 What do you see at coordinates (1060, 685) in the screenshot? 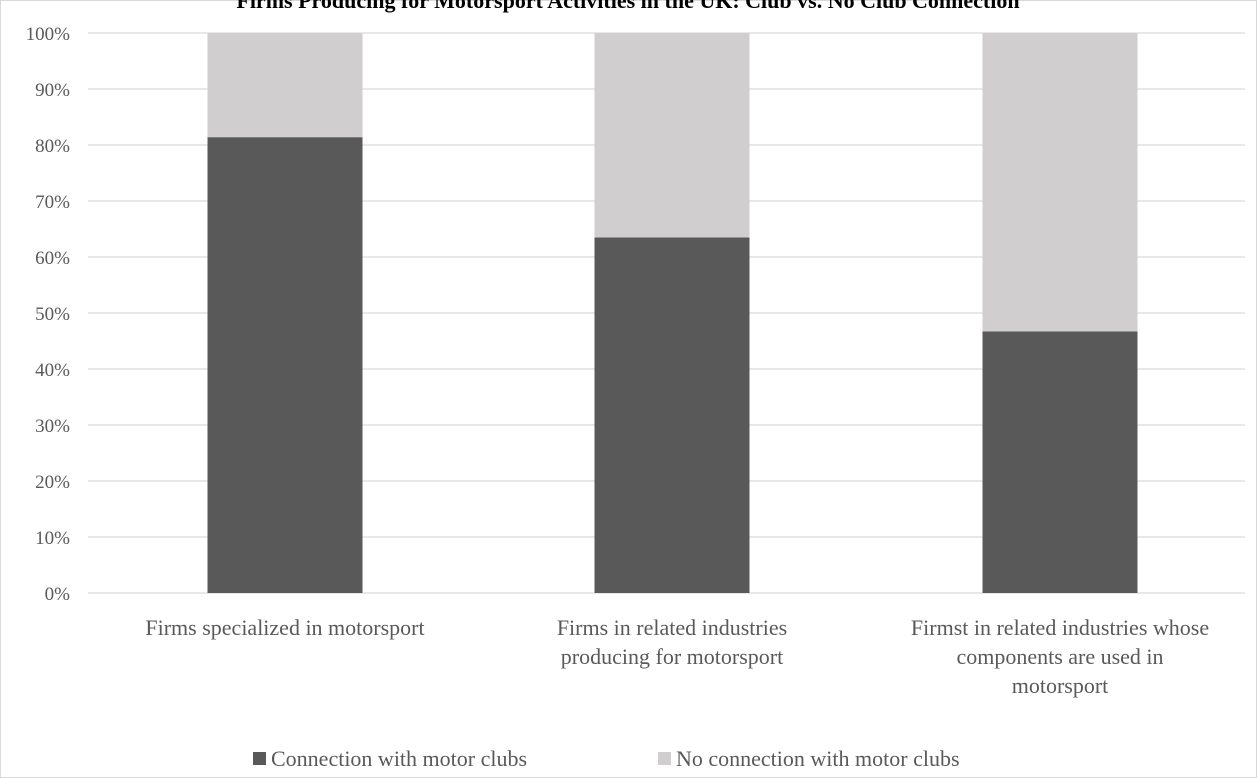
I see `x-category-label: motorsport` at bounding box center [1060, 685].